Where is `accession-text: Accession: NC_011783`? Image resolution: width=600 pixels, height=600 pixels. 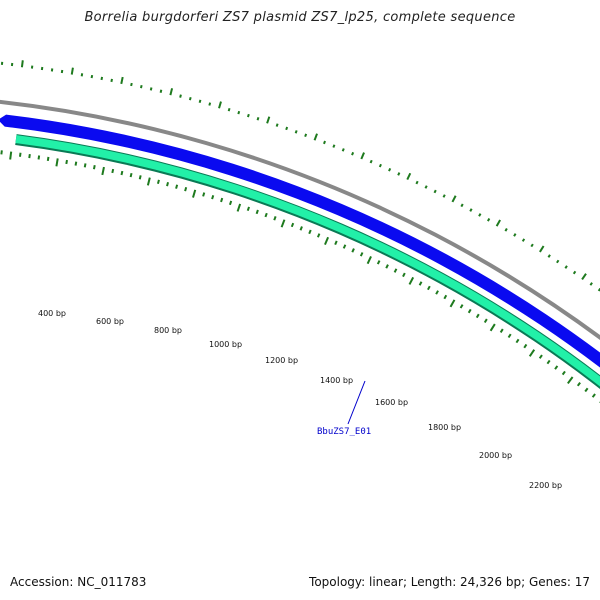 accession-text: Accession: NC_011783 is located at coordinates (78, 582).